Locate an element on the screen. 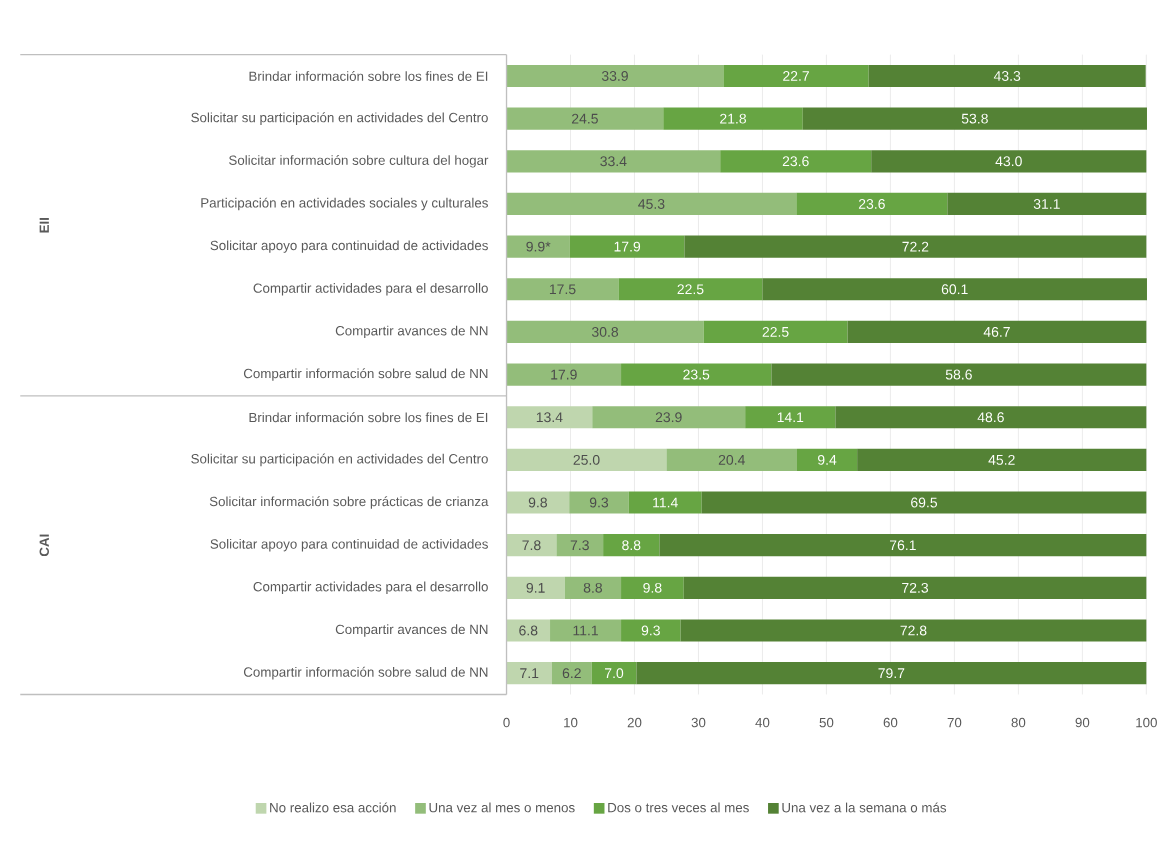 Image resolution: width=1173 pixels, height=846 pixels. data-label: 69.5 is located at coordinates (924, 502).